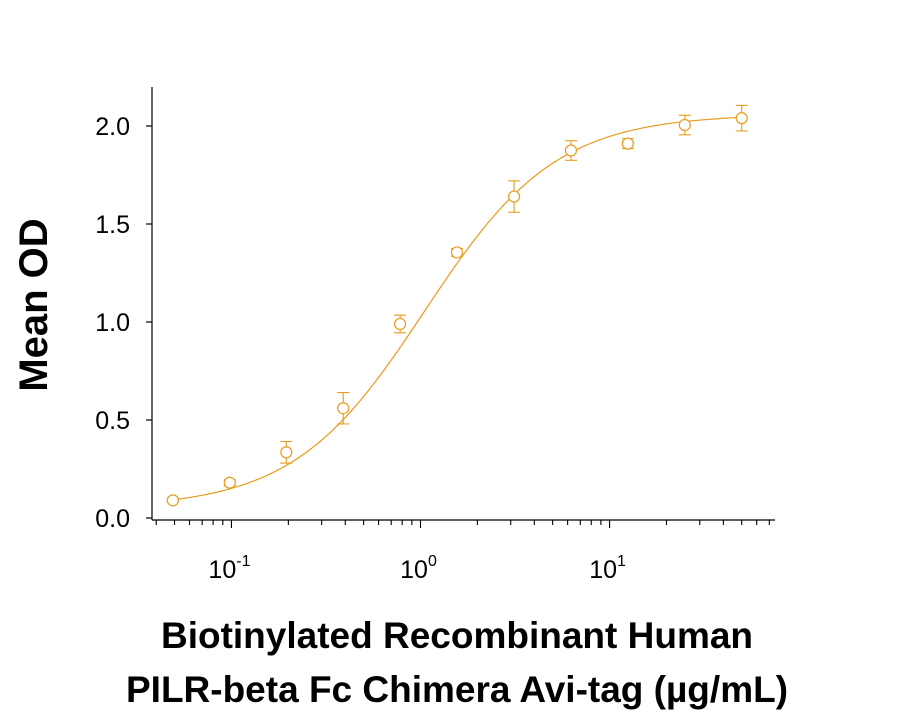  What do you see at coordinates (457, 635) in the screenshot?
I see `x-axis-label-line-1: Biotinylated Recombinant Human` at bounding box center [457, 635].